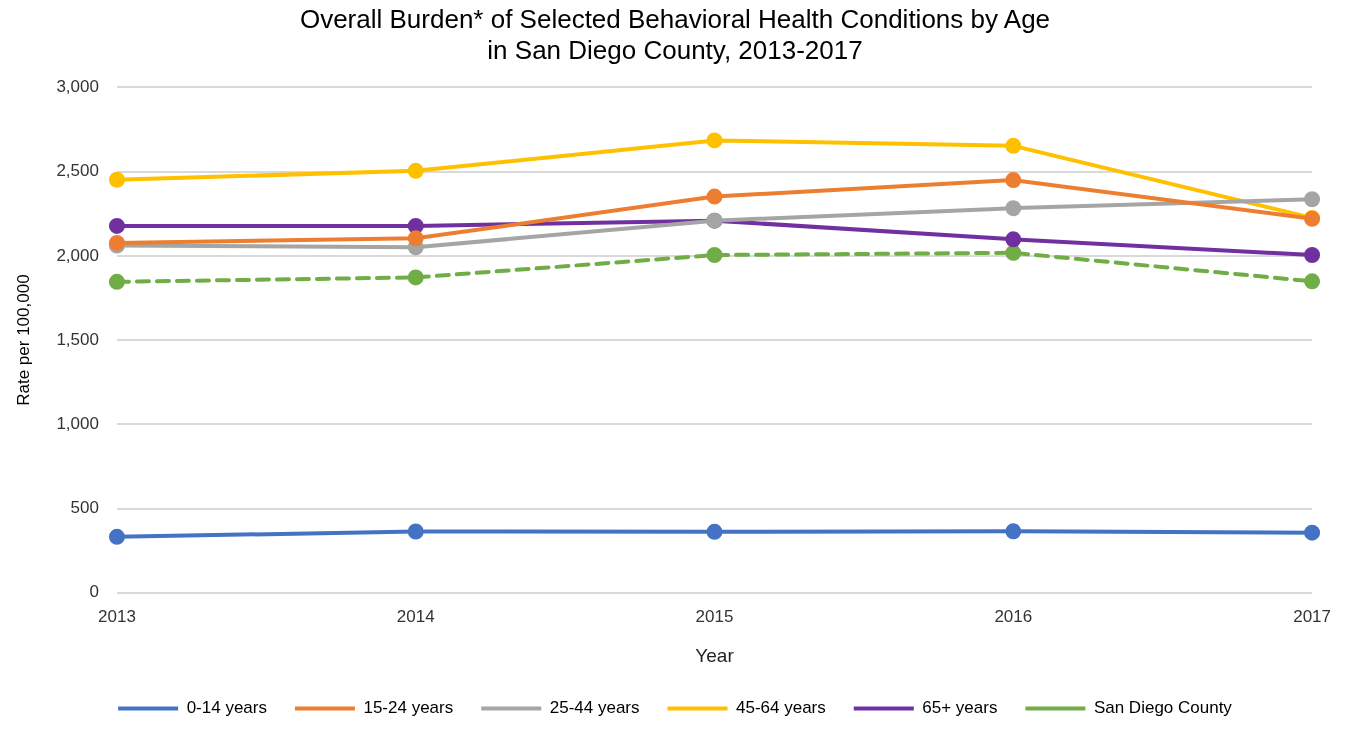 The width and height of the screenshot is (1345, 732). Describe the element at coordinates (1163, 708) in the screenshot. I see `legend-label: San Diego County` at that location.